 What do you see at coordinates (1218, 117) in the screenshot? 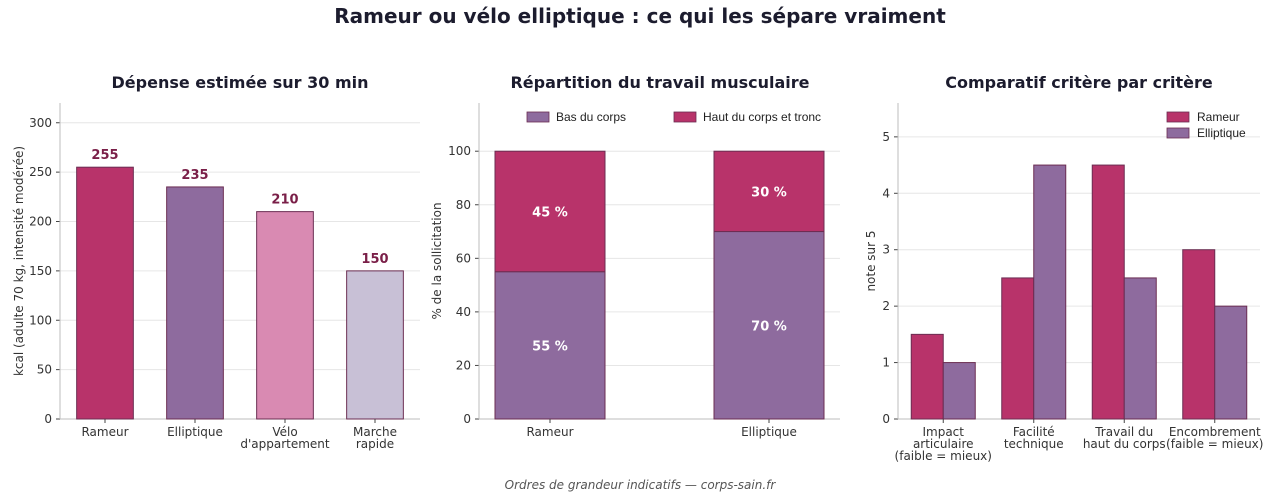
I see `legend-label-criteria: Rameur` at bounding box center [1218, 117].